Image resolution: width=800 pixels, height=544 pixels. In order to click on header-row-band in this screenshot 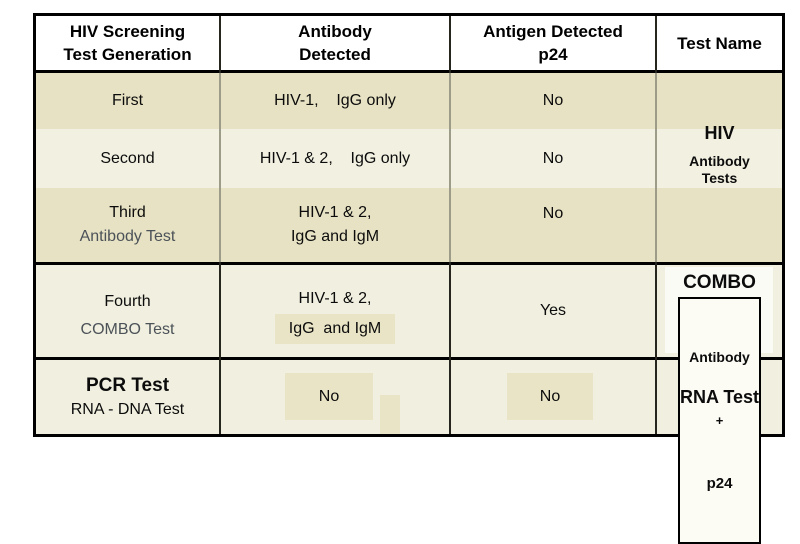, I will do `click(409, 43)`.